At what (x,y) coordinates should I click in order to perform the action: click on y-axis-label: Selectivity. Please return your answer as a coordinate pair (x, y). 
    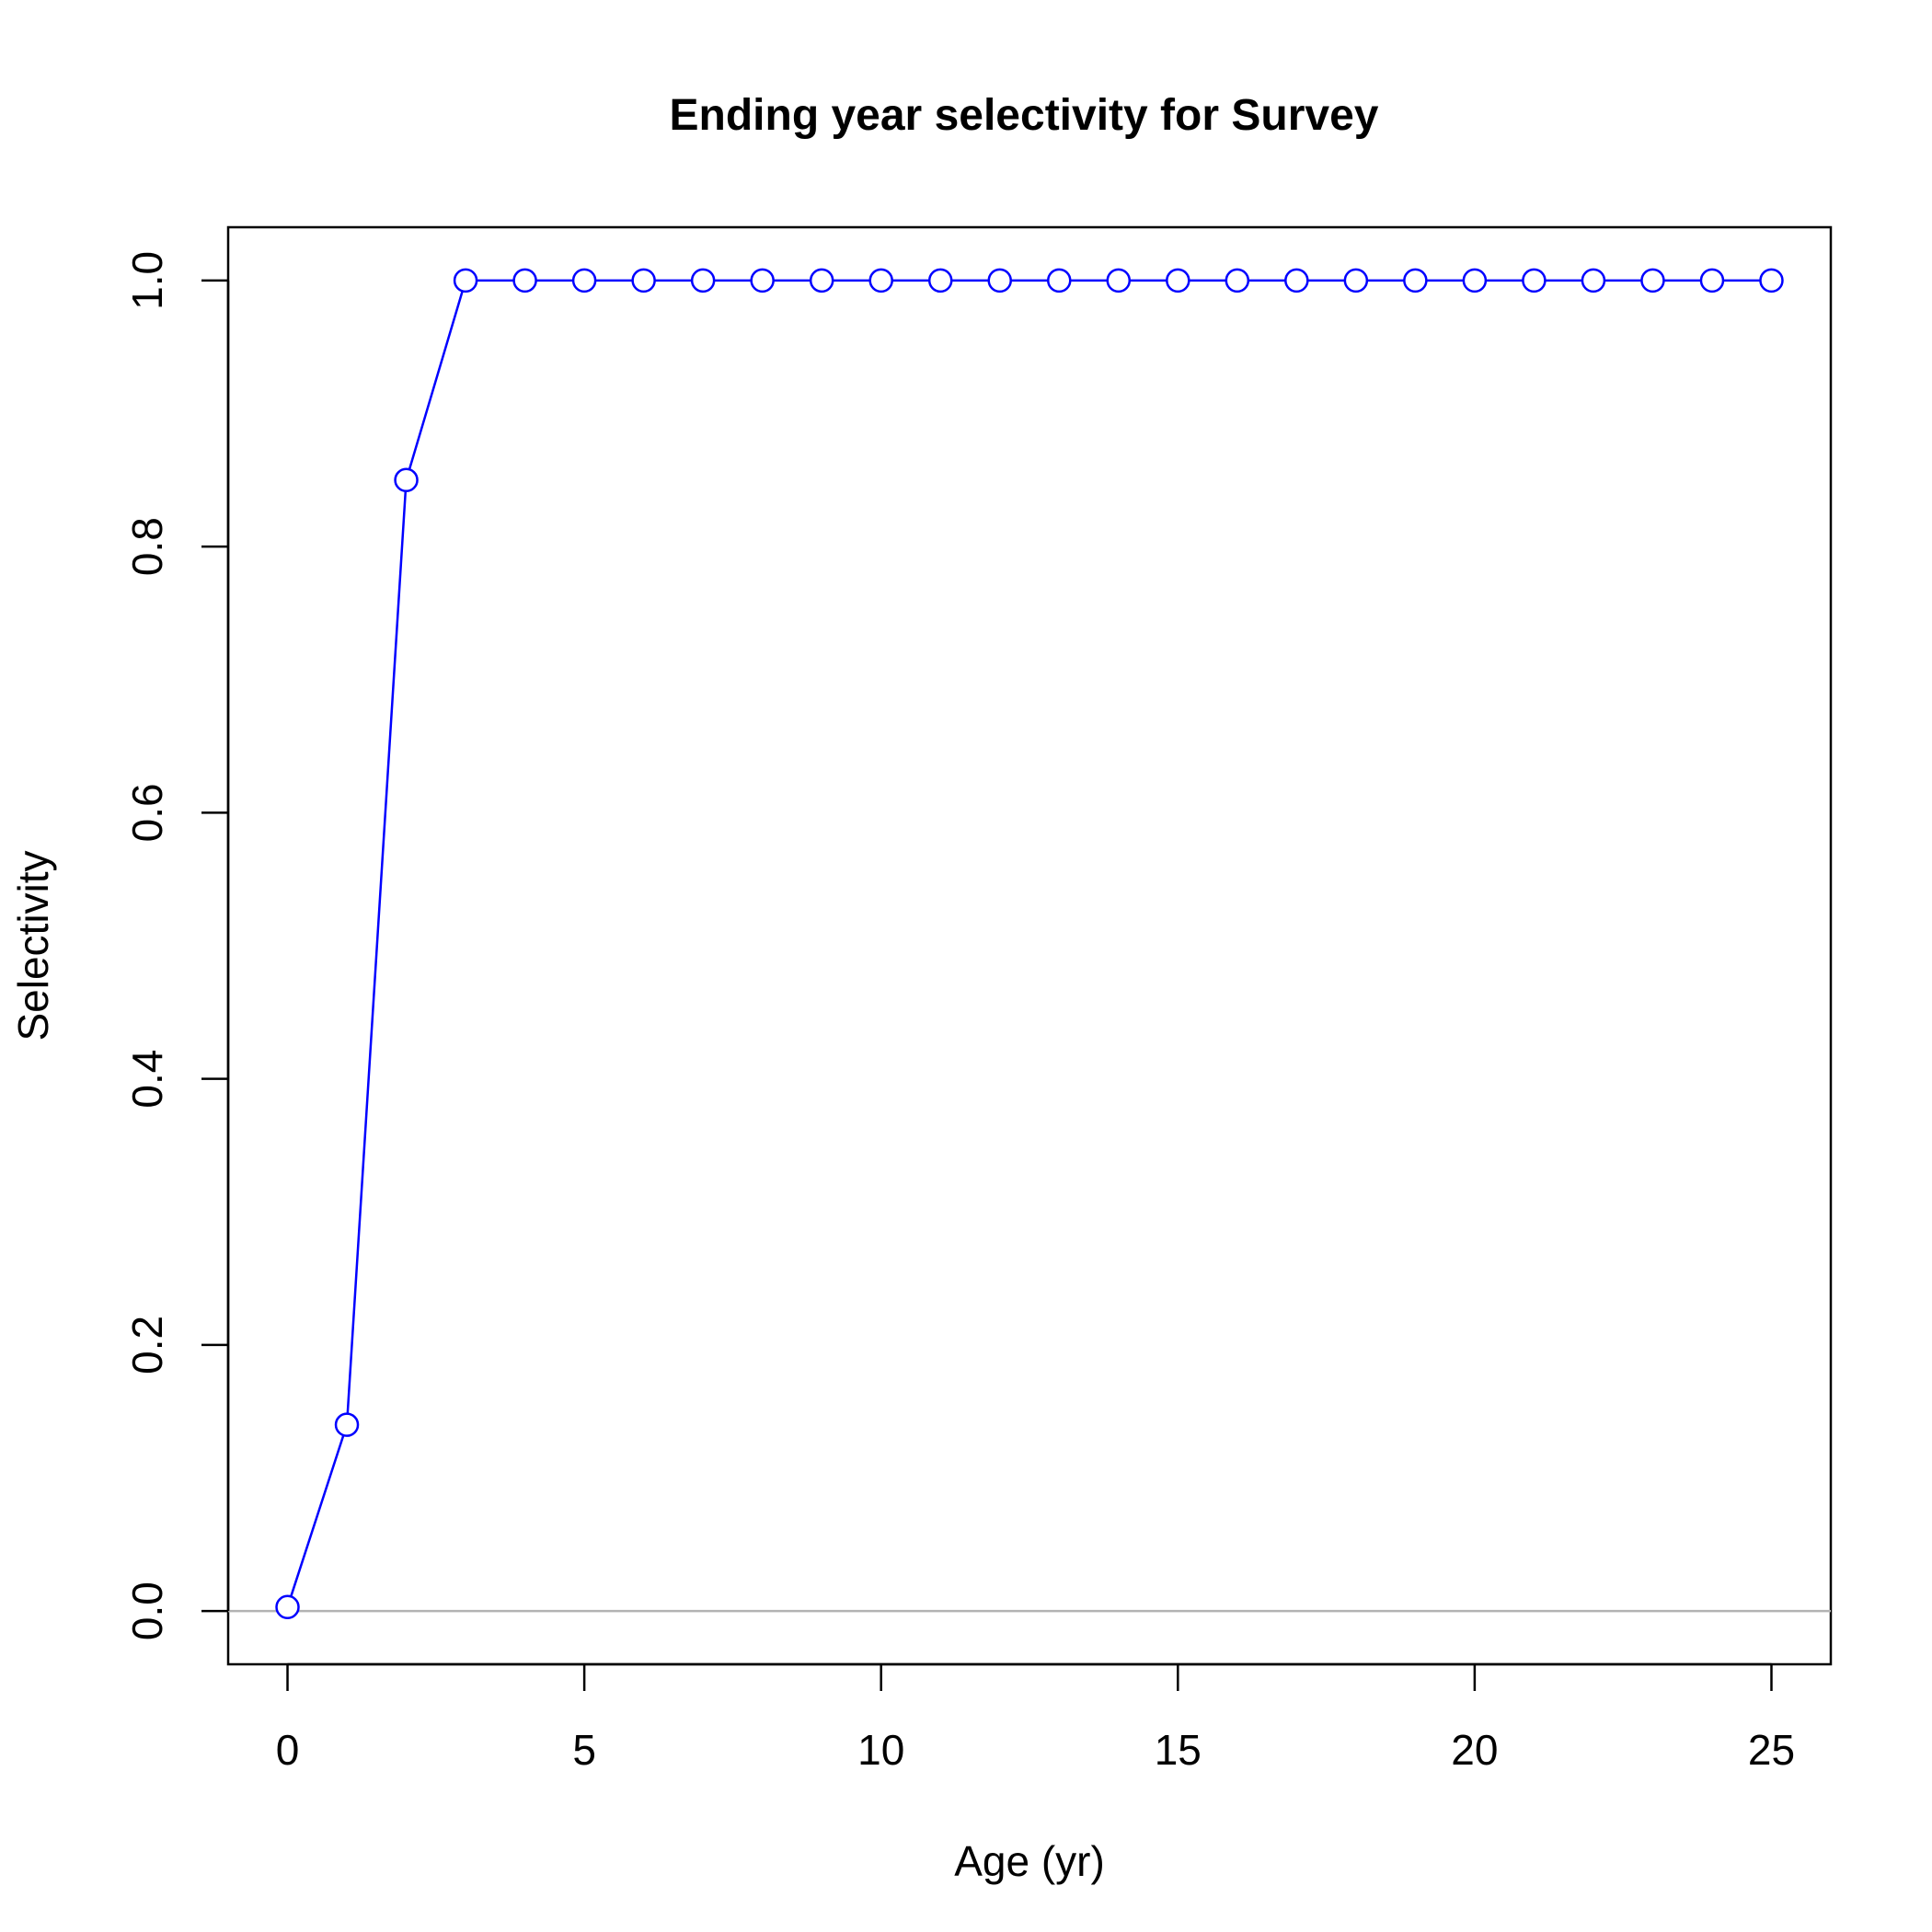
    Looking at the image, I should click on (33, 945).